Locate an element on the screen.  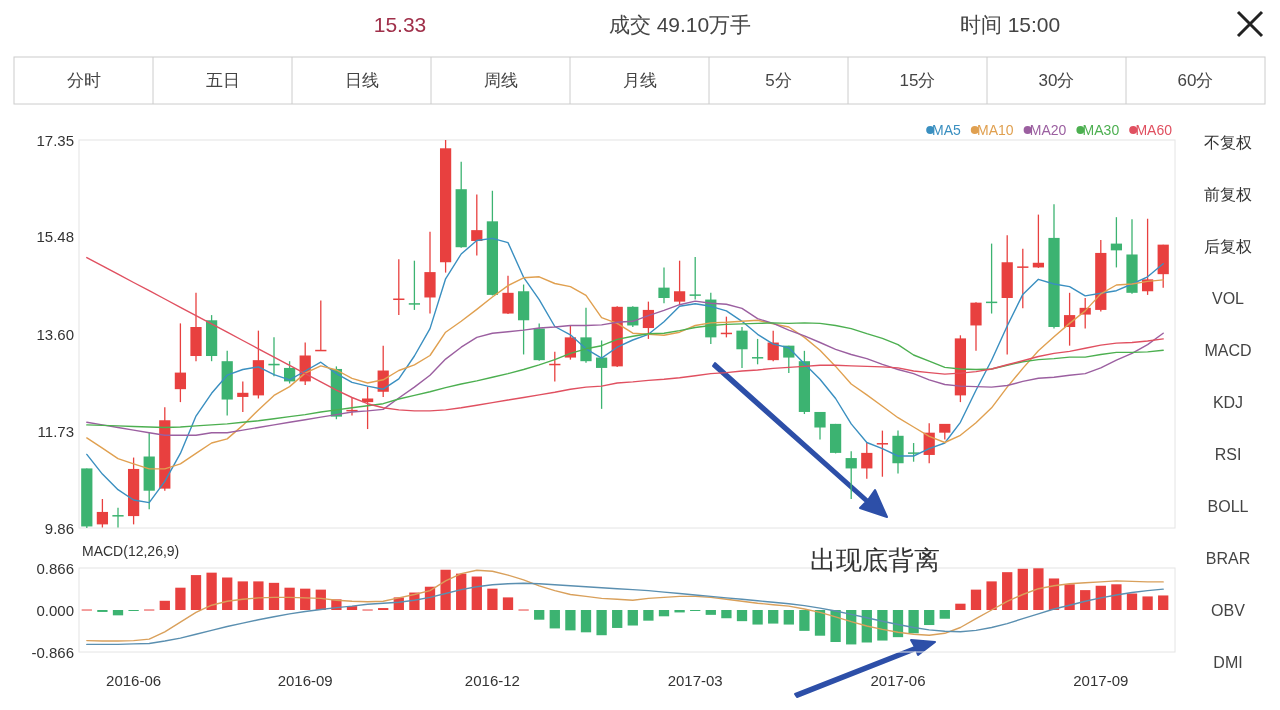
y-tick-label: 0.866 is located at coordinates (55, 568).